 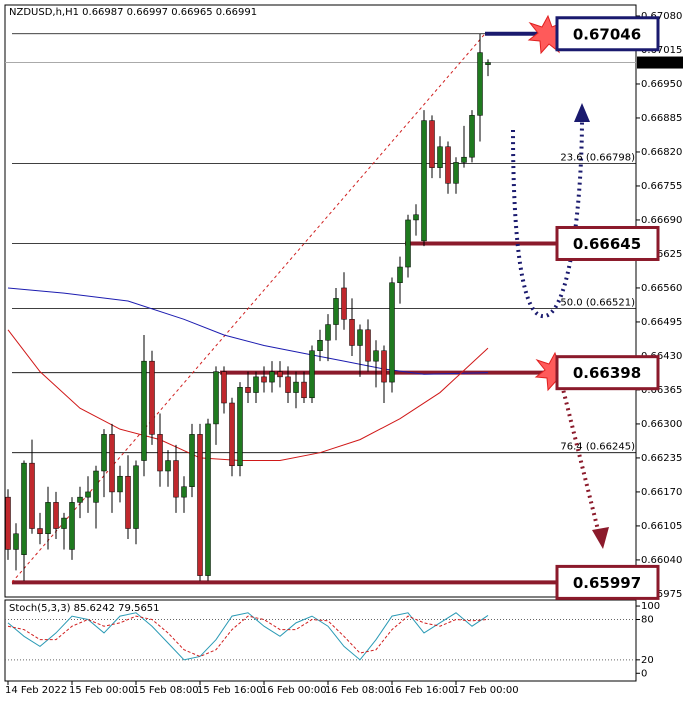 I want to click on x-tick-label: 16 Feb 00:00, so click(x=294, y=690).